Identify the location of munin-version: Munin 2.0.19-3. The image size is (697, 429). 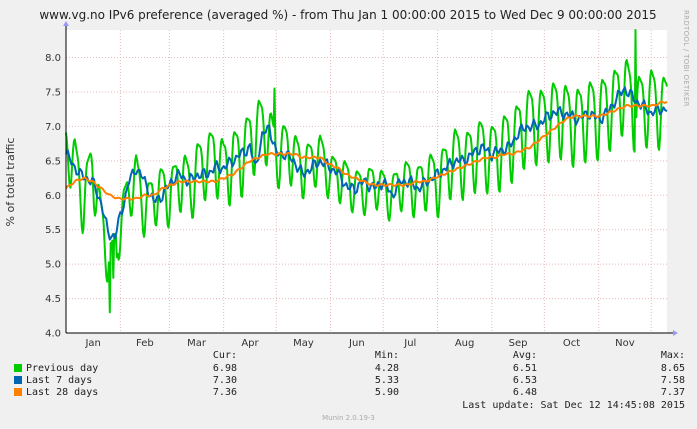
(348, 418).